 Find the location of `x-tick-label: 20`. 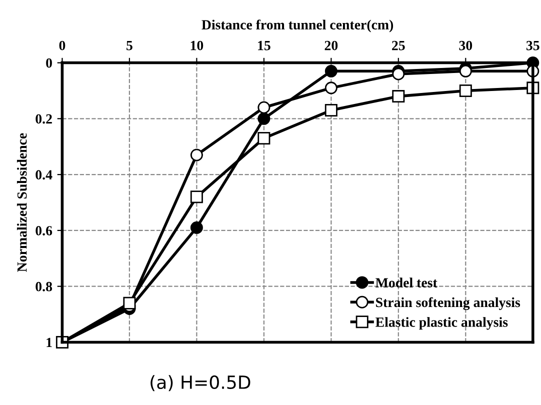

x-tick-label: 20 is located at coordinates (331, 45).